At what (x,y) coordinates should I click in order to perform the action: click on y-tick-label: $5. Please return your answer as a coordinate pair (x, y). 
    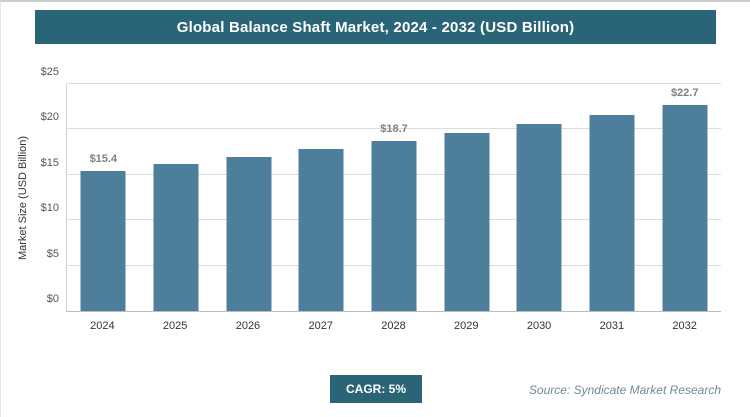
    Looking at the image, I should click on (52, 253).